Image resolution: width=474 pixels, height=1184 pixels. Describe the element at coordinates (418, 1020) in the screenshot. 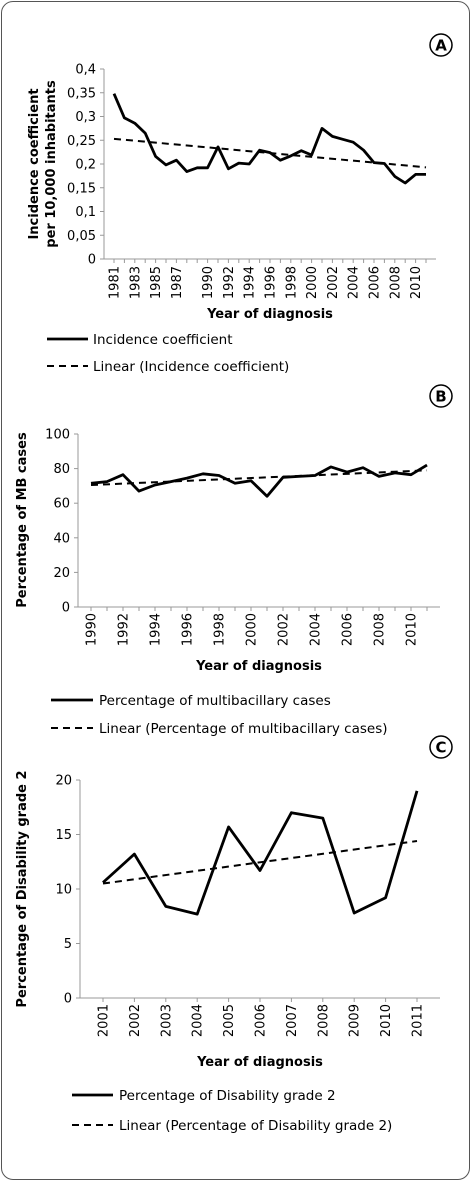

I see `x-tick-label: 2011` at that location.